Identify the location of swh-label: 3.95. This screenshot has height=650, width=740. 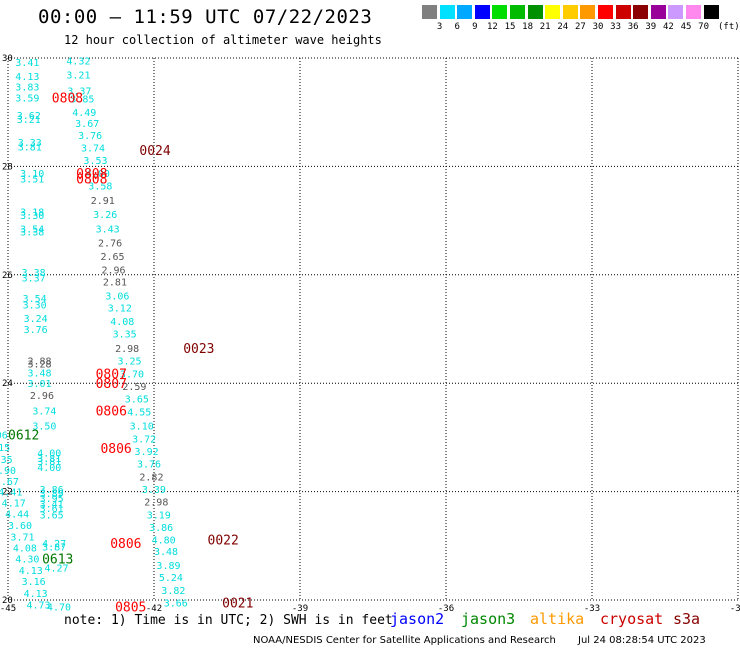
(52, 499).